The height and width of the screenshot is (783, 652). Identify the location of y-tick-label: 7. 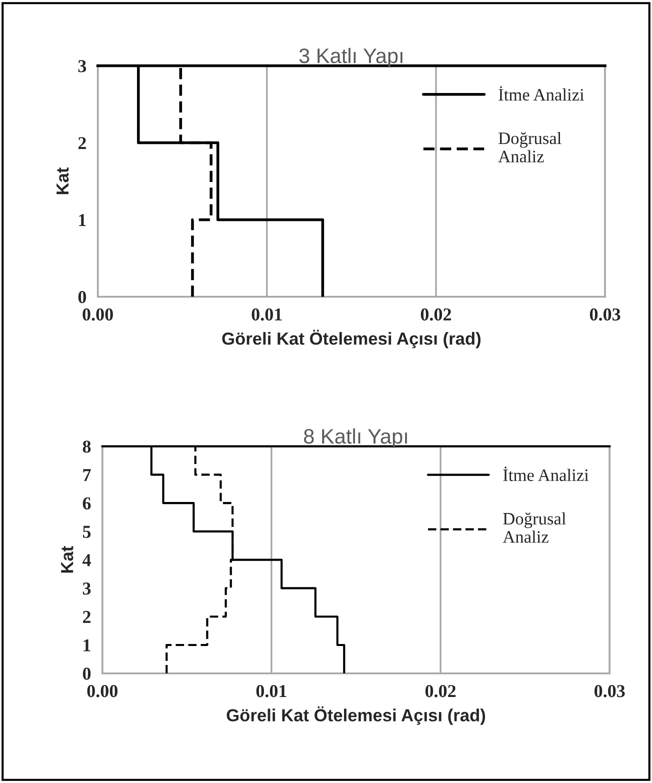
(87, 475).